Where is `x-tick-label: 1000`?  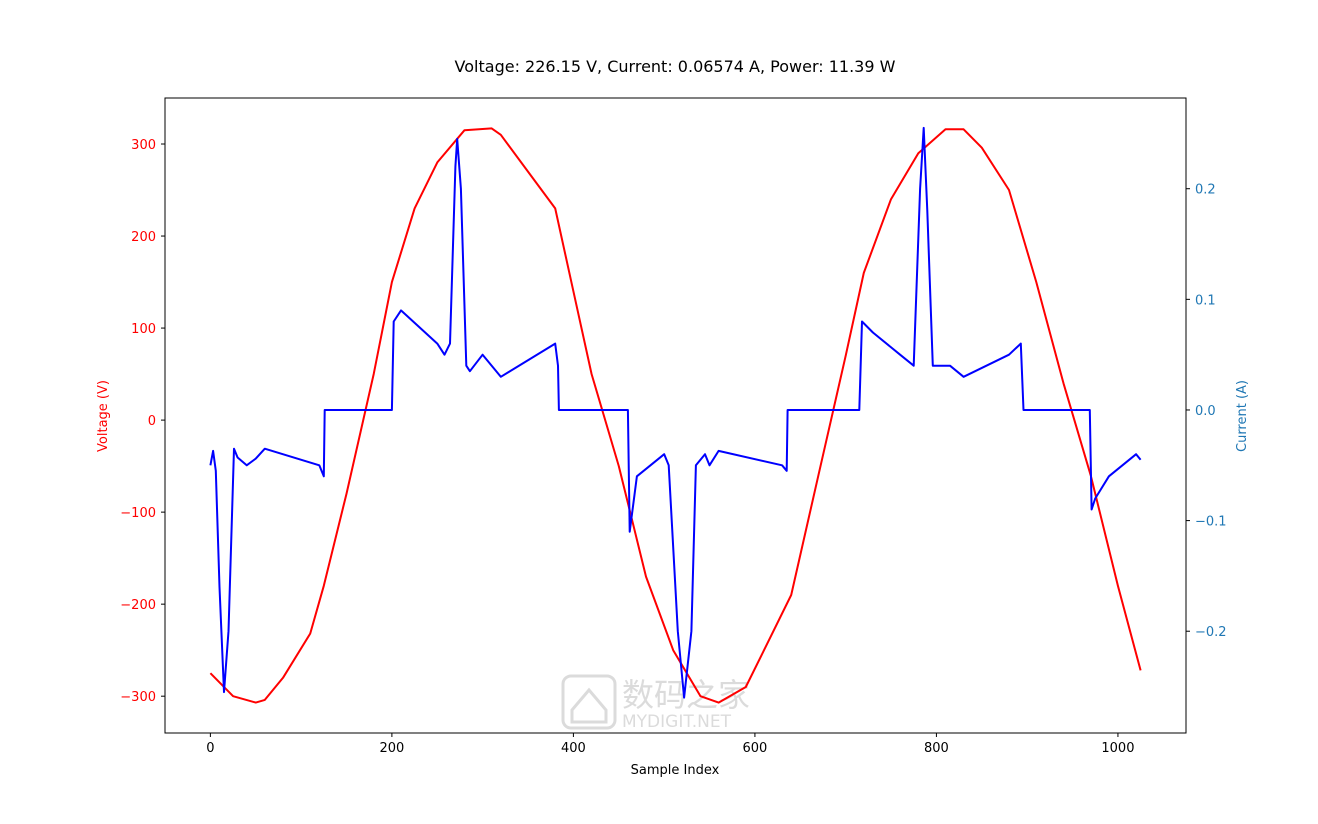 x-tick-label: 1000 is located at coordinates (1117, 748).